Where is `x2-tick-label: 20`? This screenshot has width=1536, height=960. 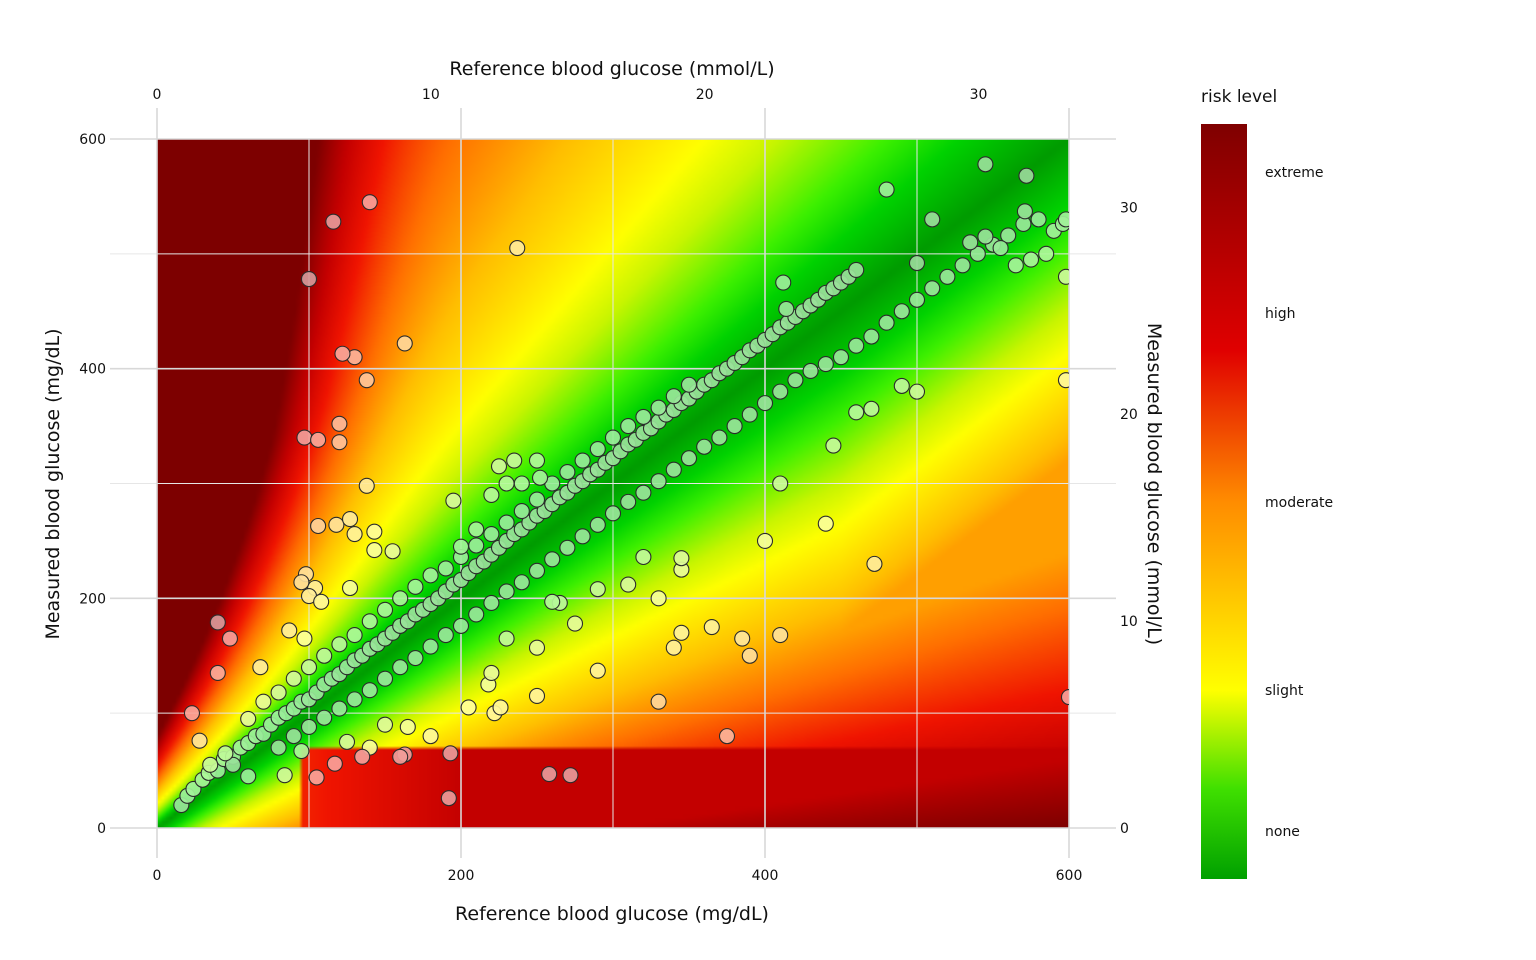 x2-tick-label: 20 is located at coordinates (705, 95).